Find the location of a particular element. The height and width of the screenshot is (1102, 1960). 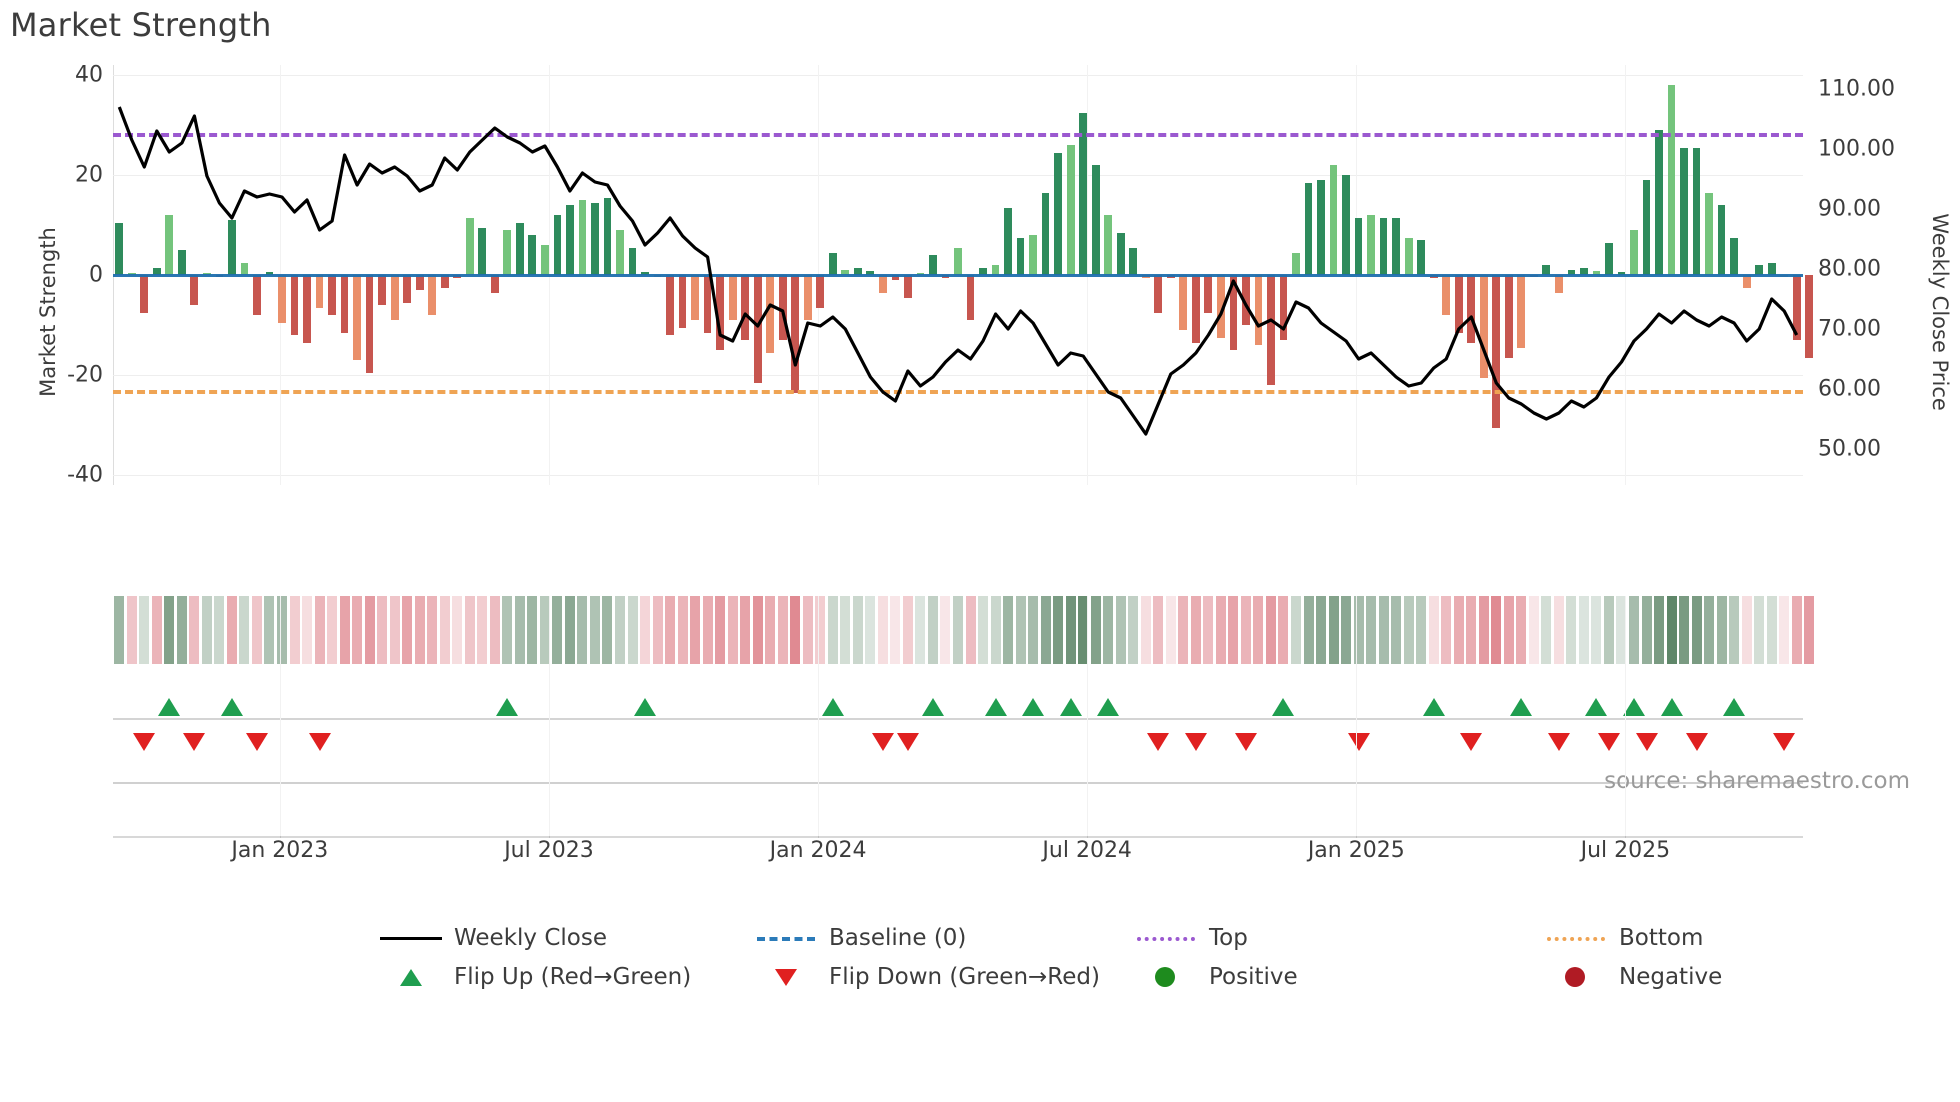

legend-item: Negative is located at coordinates (1633, 977).